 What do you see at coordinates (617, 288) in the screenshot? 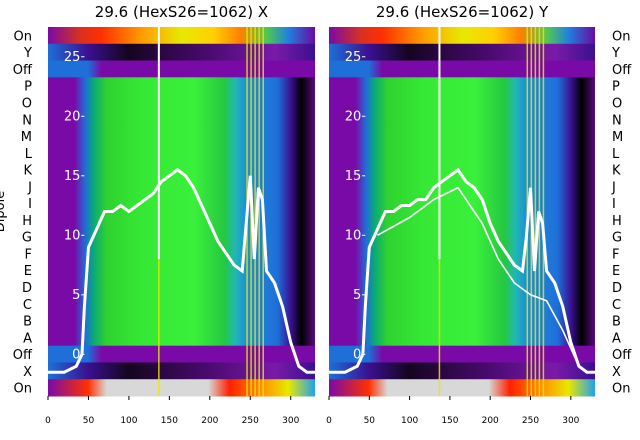
I see `right-row-label: D` at bounding box center [617, 288].